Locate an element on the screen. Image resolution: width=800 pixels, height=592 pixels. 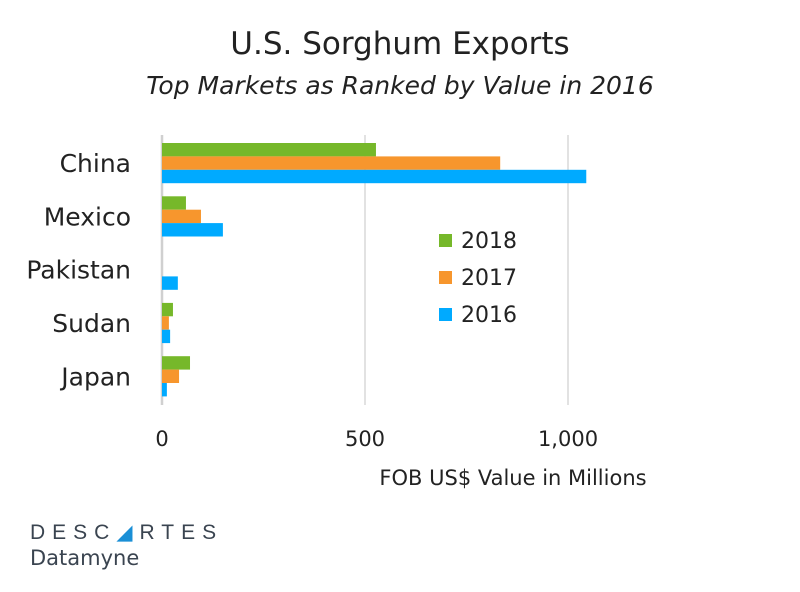
x-axis-title: FOB US$ Value in Millions is located at coordinates (512, 478).